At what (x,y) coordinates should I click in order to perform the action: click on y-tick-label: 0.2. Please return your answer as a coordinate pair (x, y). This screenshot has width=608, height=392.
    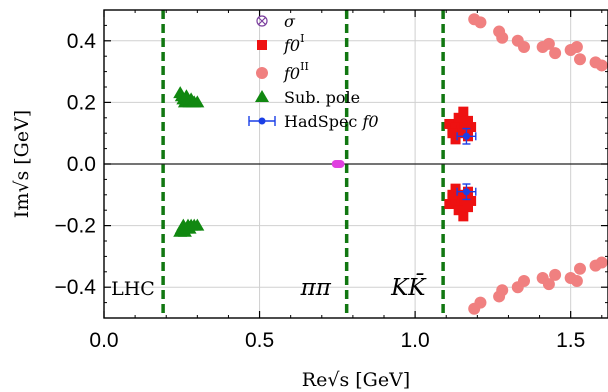
    Looking at the image, I should click on (81, 102).